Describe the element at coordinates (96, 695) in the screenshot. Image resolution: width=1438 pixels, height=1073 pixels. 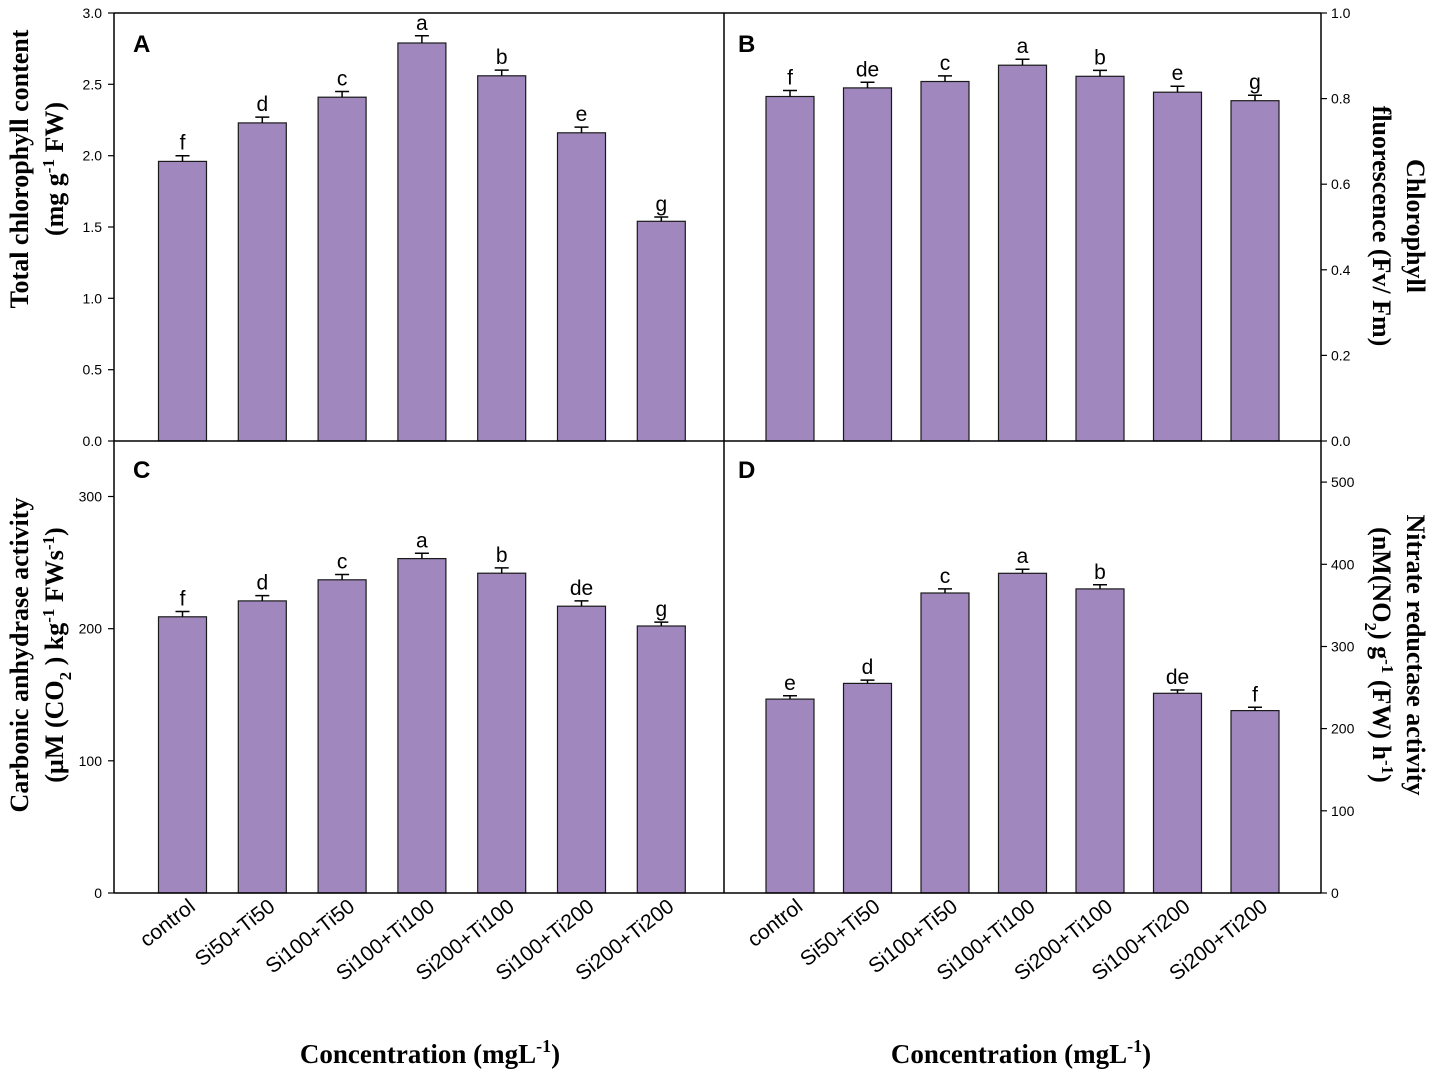
I see `panel-c-y-axis: 0 100 200 300` at that location.